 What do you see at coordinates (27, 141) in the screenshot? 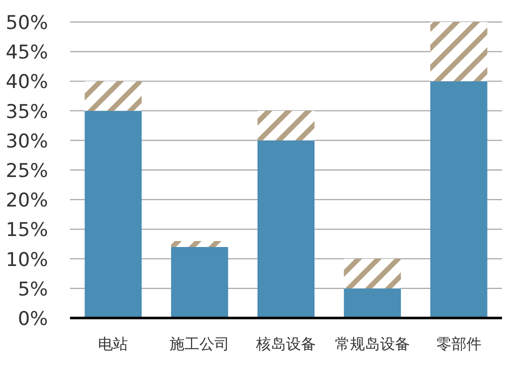
I see `y-tick-label: 30%` at bounding box center [27, 141].